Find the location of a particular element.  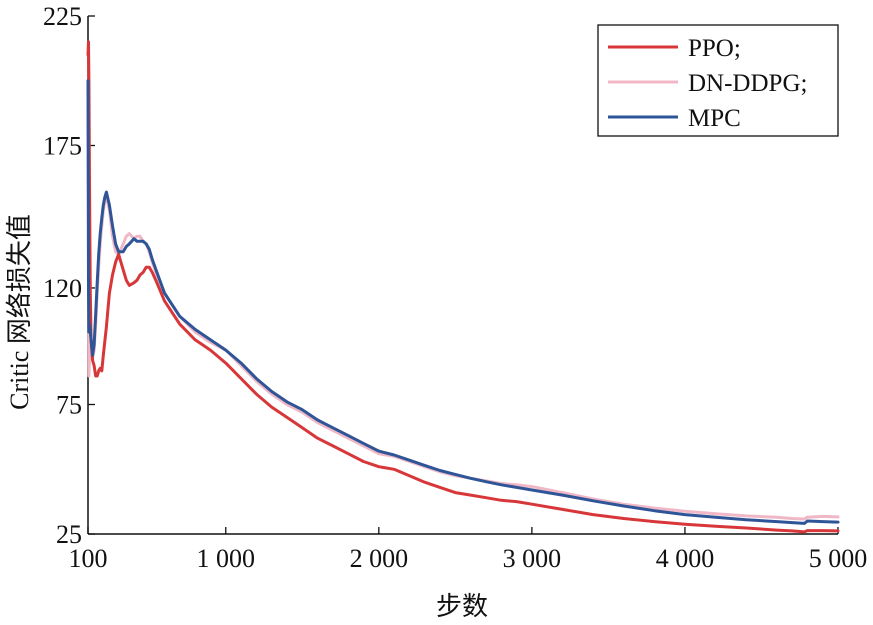

y-tick-label: 75 is located at coordinates (69, 405).